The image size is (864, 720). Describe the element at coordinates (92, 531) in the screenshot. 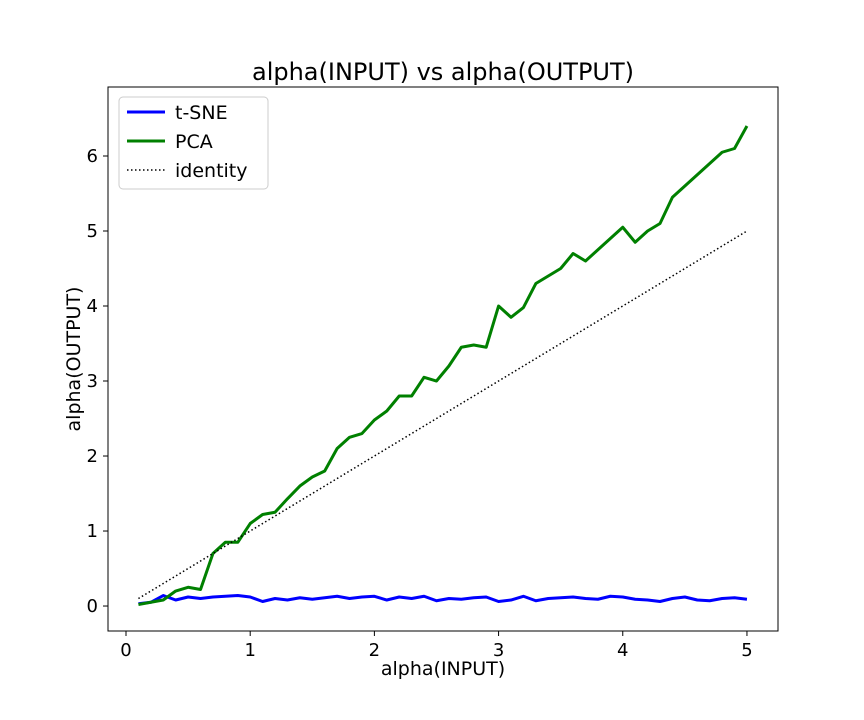

I see `y-tick-label: 1` at that location.